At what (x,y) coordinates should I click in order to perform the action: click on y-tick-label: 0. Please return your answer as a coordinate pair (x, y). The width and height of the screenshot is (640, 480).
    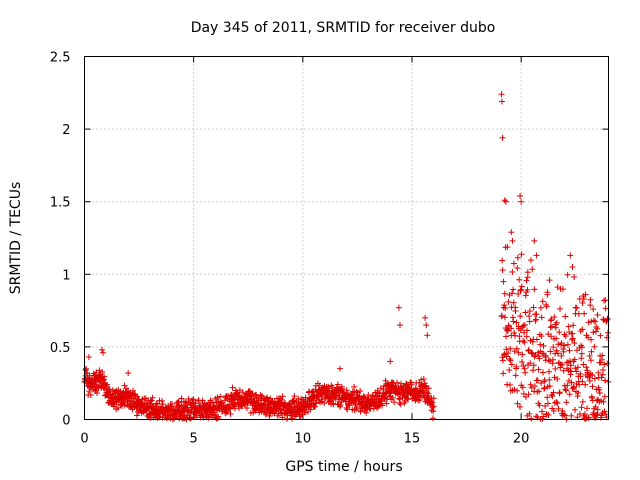
    Looking at the image, I should click on (66, 421).